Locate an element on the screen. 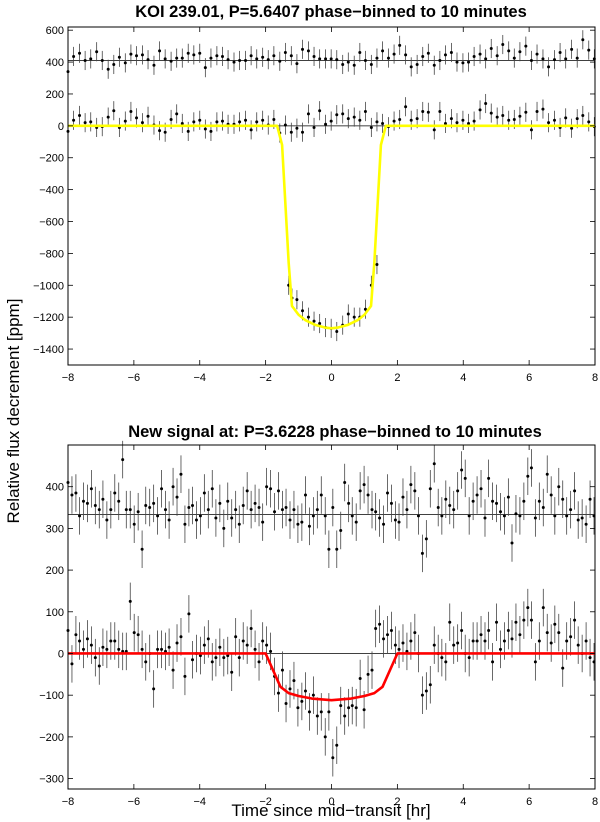 The width and height of the screenshot is (600, 822). y-tick-label: −800 is located at coordinates (51, 254).